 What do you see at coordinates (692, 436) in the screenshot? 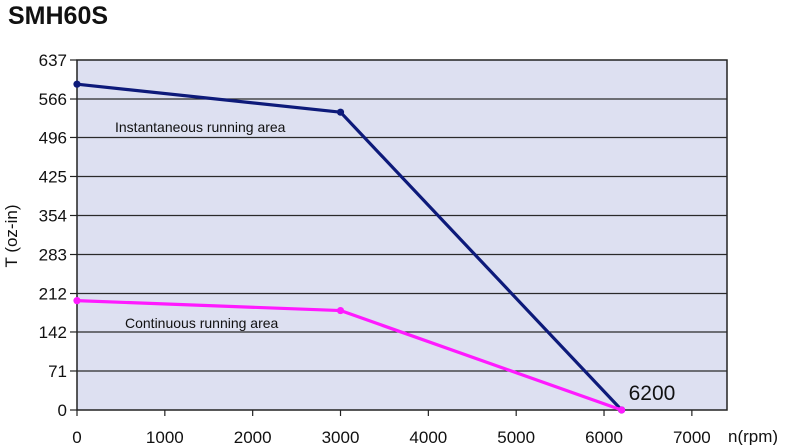
I see `x-tick-label: 7000` at bounding box center [692, 436].